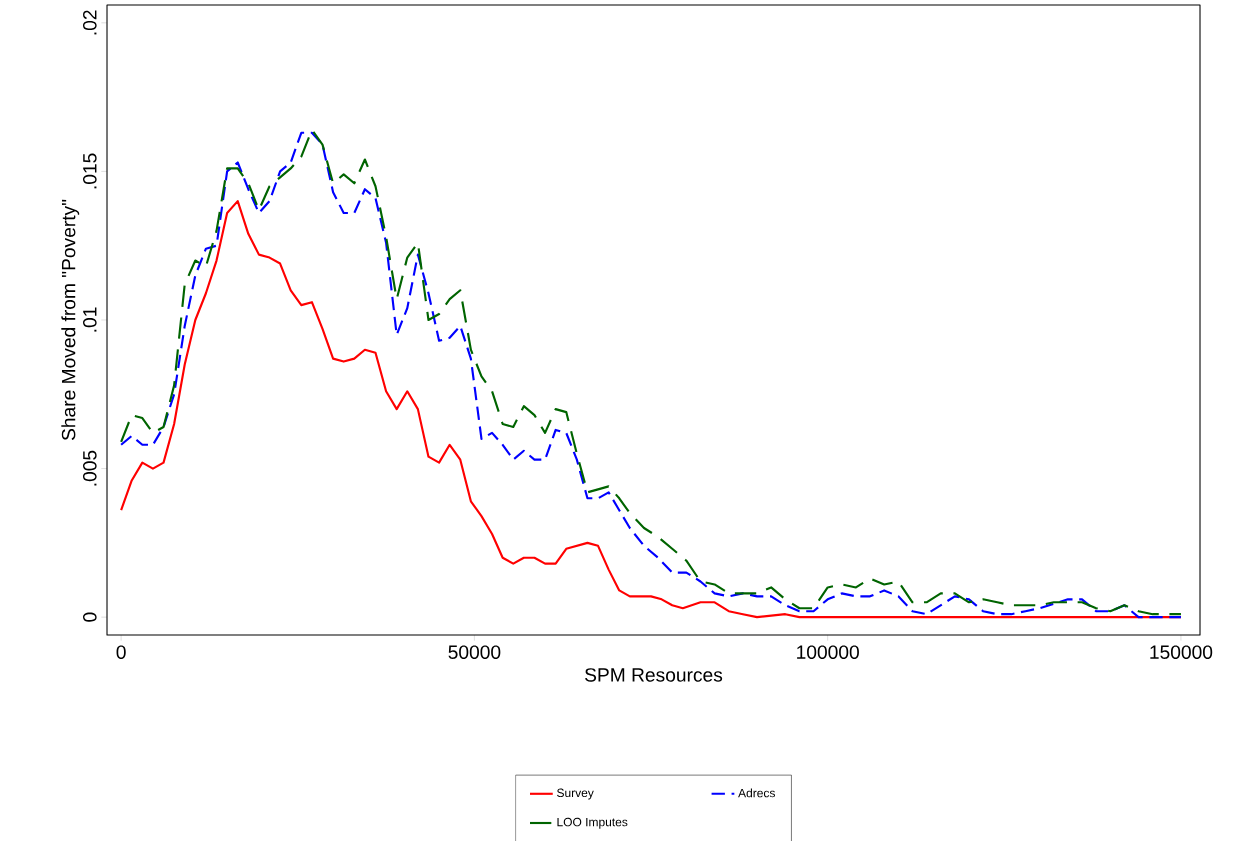 The image size is (1234, 841). What do you see at coordinates (90, 22) in the screenshot?
I see `y-tick-label: .02` at bounding box center [90, 22].